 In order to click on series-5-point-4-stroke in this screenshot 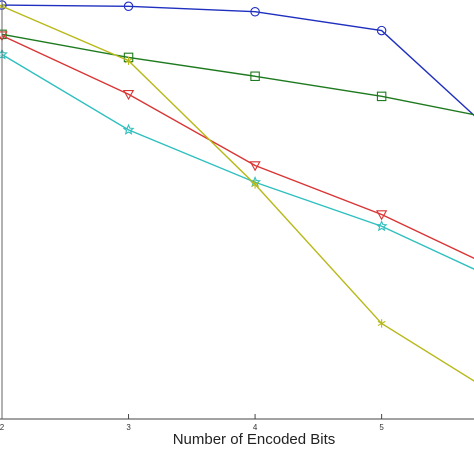, I will do `click(255, 184)`.